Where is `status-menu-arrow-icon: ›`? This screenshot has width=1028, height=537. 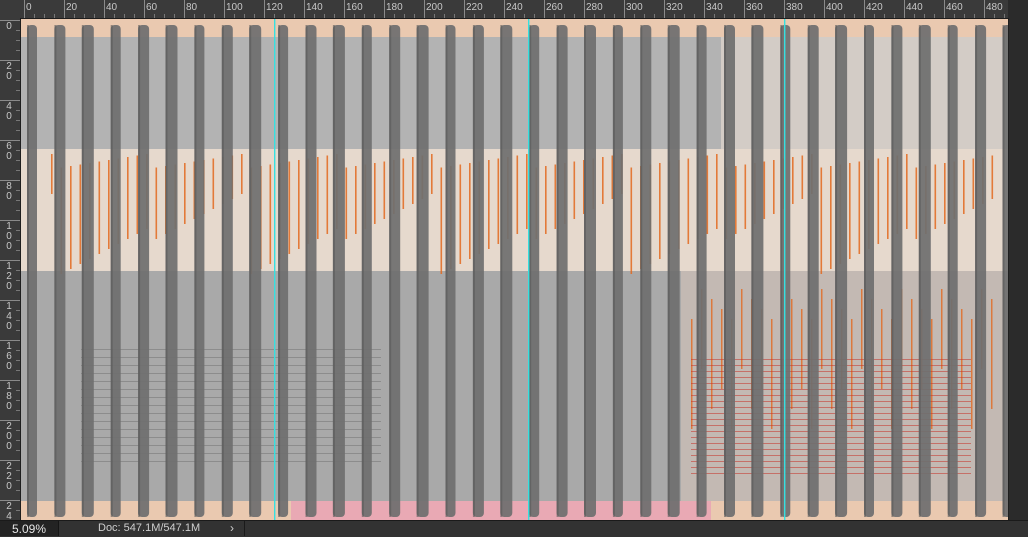 status-menu-arrow-icon: › is located at coordinates (232, 528).